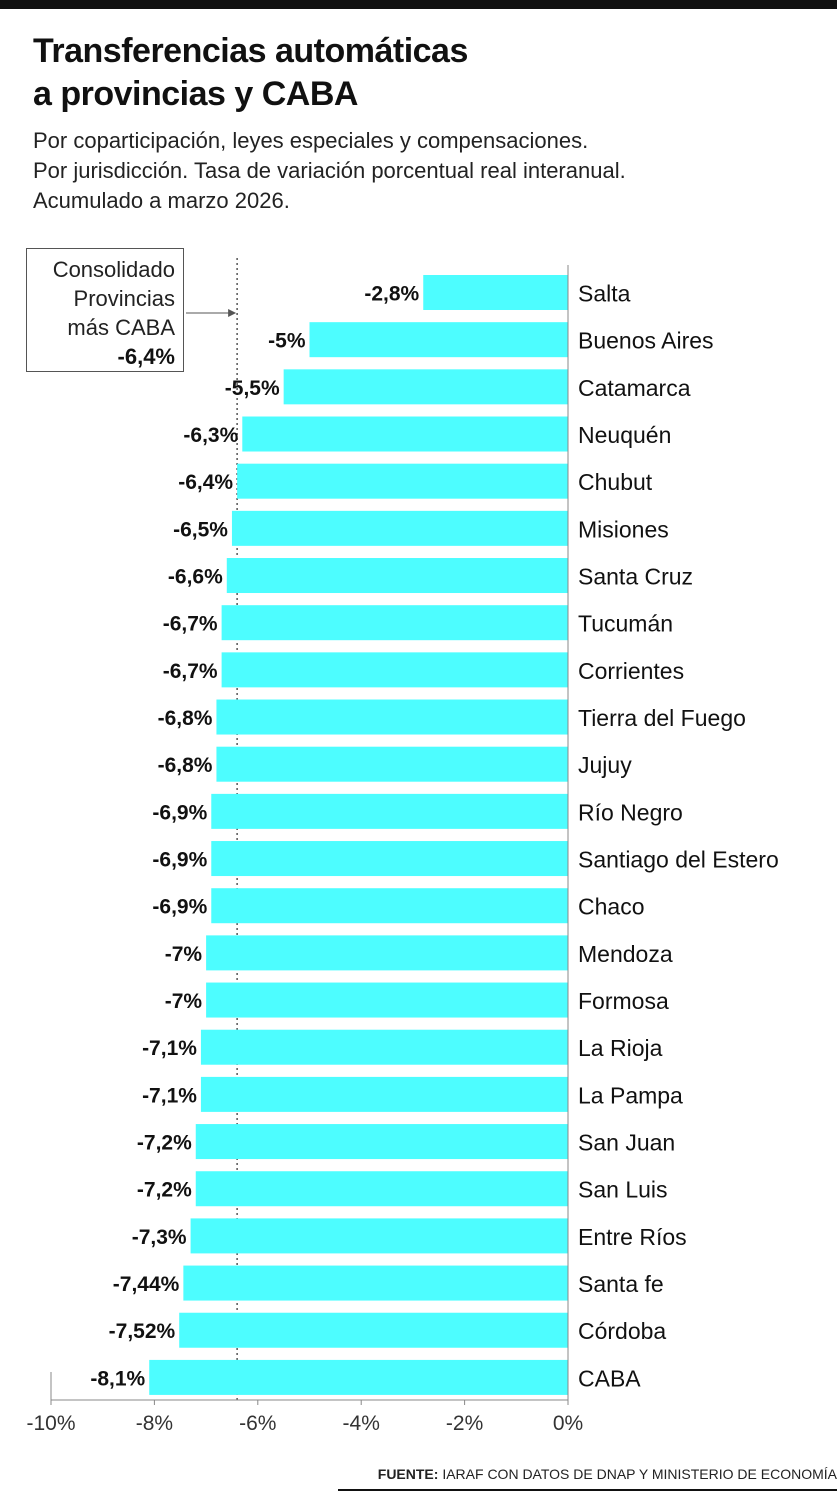  Describe the element at coordinates (623, 1001) in the screenshot. I see `category-label: Formosa` at that location.